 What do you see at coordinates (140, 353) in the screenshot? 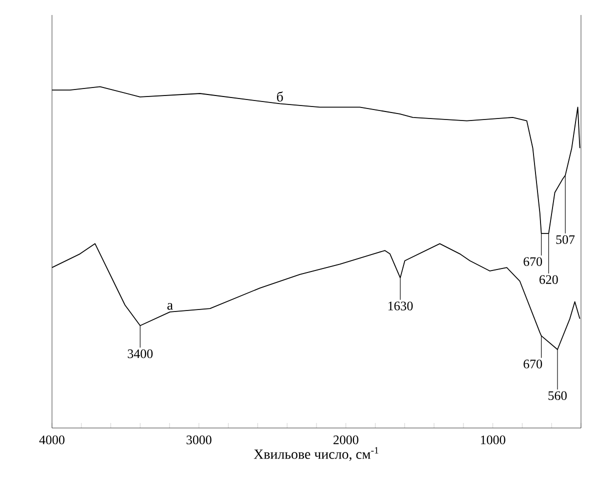
I see `annotation: 3400` at bounding box center [140, 353].